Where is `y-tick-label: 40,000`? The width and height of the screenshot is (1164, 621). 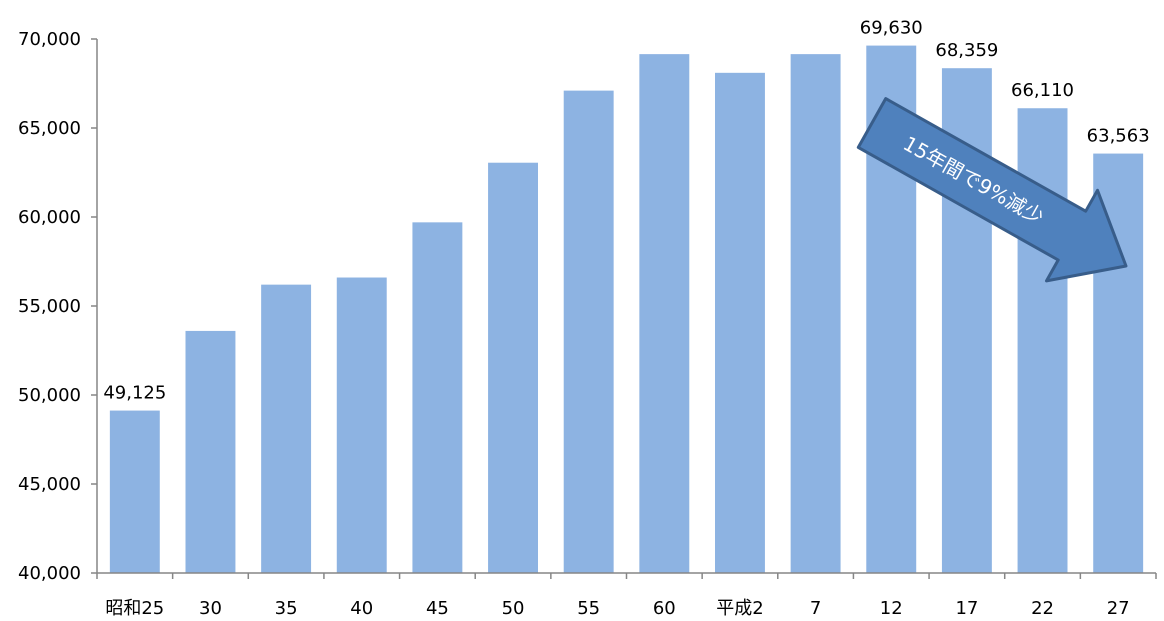
y-tick-label: 40,000 is located at coordinates (49, 573).